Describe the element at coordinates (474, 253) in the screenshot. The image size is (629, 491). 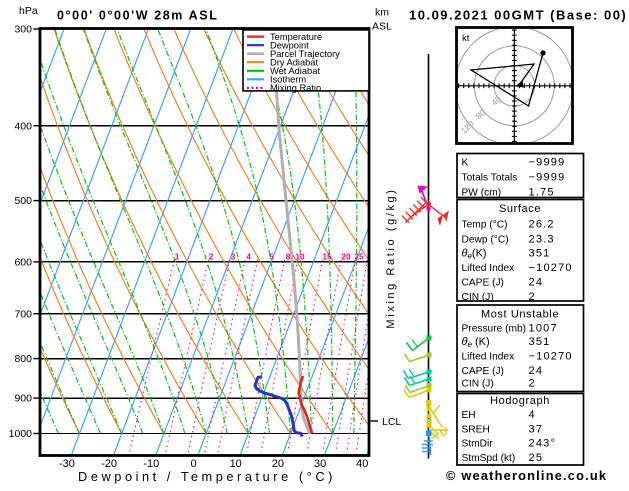
I see `svg-text: θe(K)` at that location.